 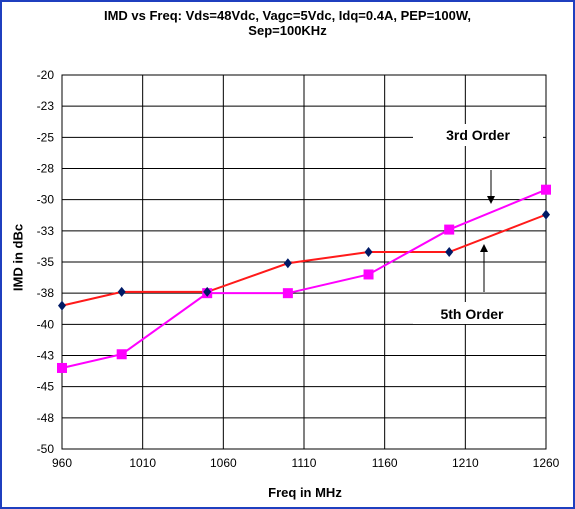 What do you see at coordinates (46, 200) in the screenshot?
I see `y-tick-label: -30` at bounding box center [46, 200].